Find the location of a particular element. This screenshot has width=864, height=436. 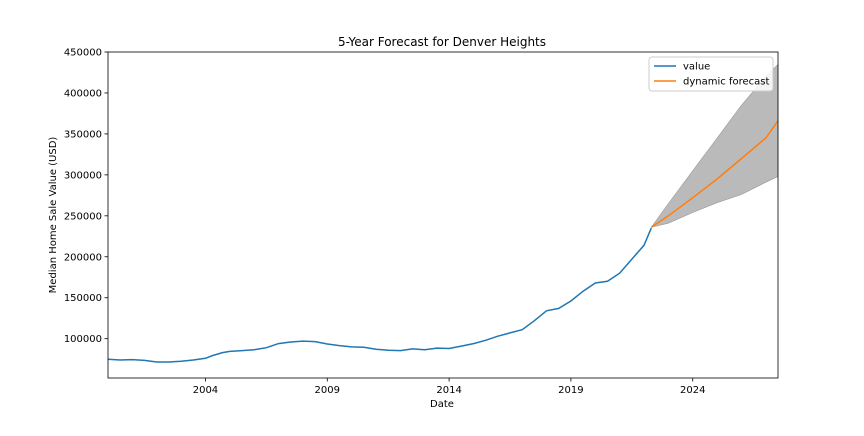

y-axis-label: Median Home Sale Value (USD) is located at coordinates (53, 215).